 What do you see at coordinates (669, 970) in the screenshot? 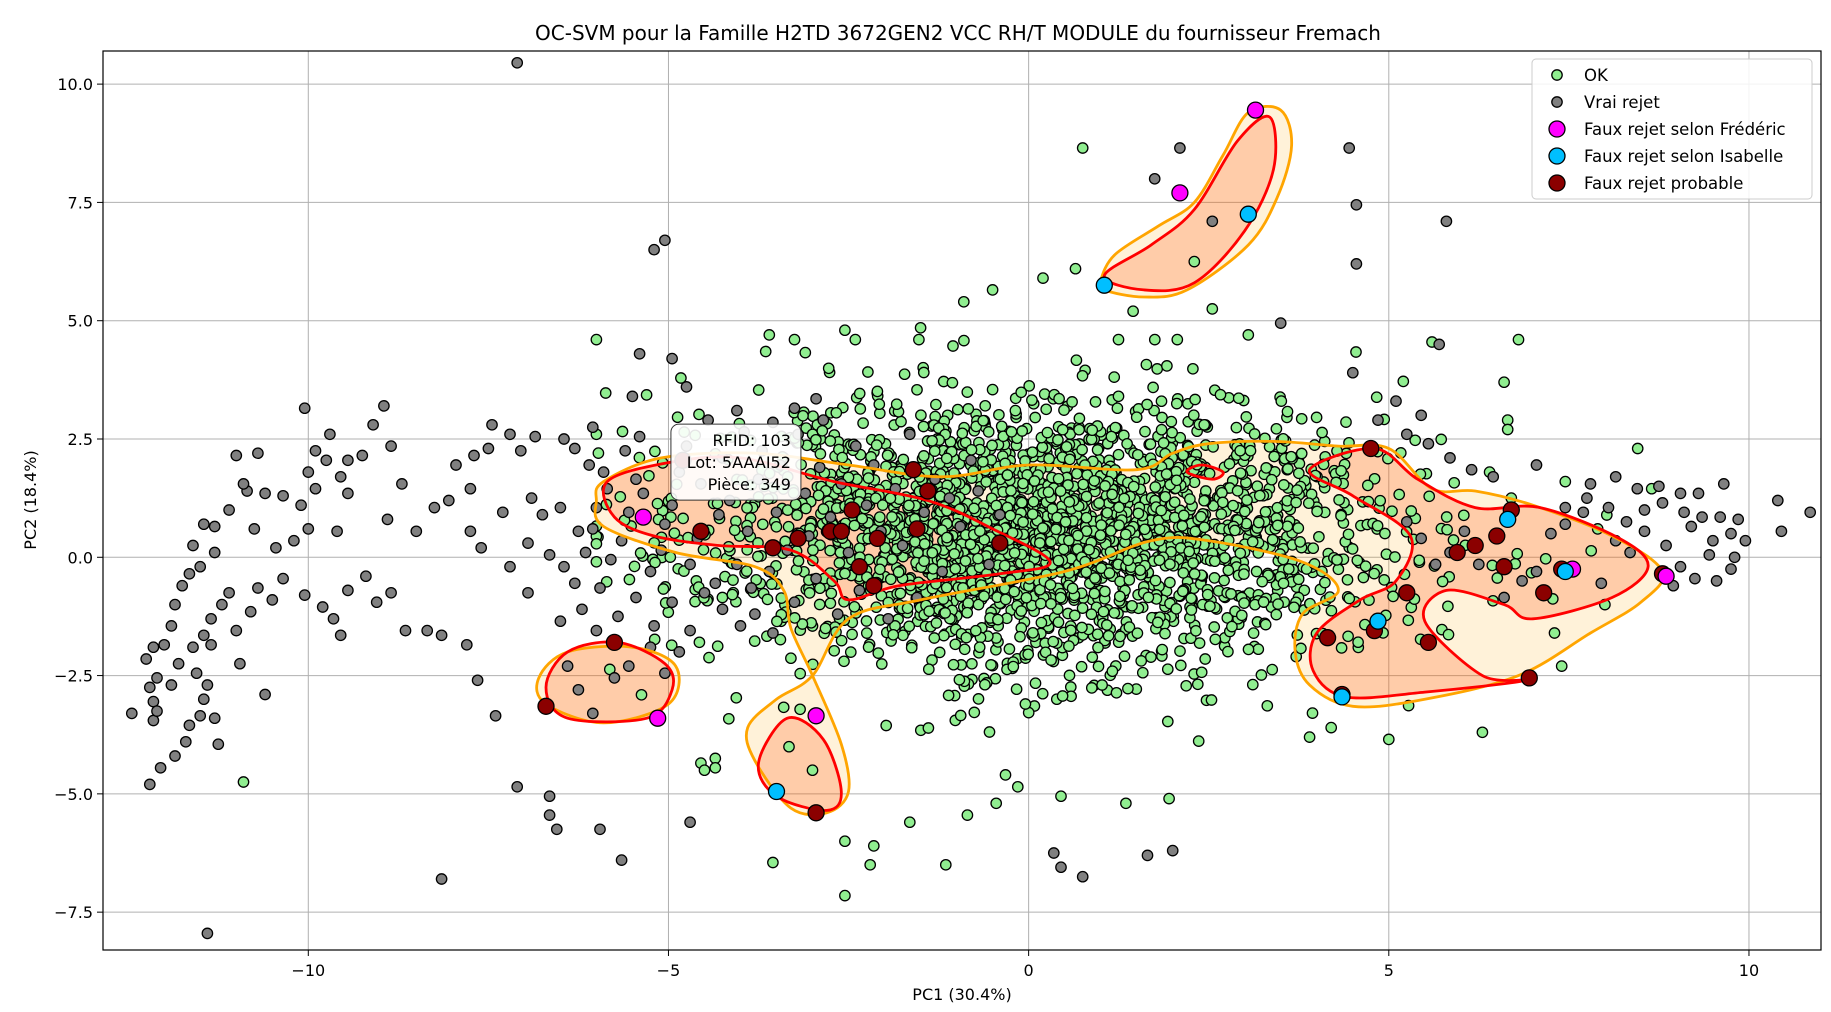
I see `x-tick-label: −5` at bounding box center [669, 970].